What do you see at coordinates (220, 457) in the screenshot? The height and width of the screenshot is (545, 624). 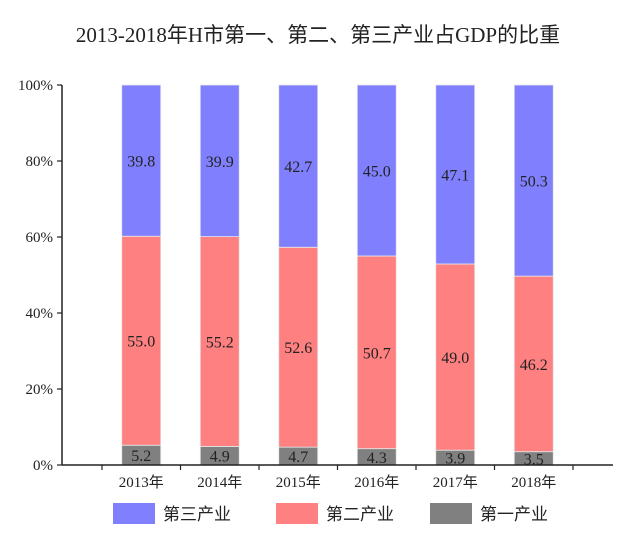 I see `data-label: 4.9` at bounding box center [220, 457].